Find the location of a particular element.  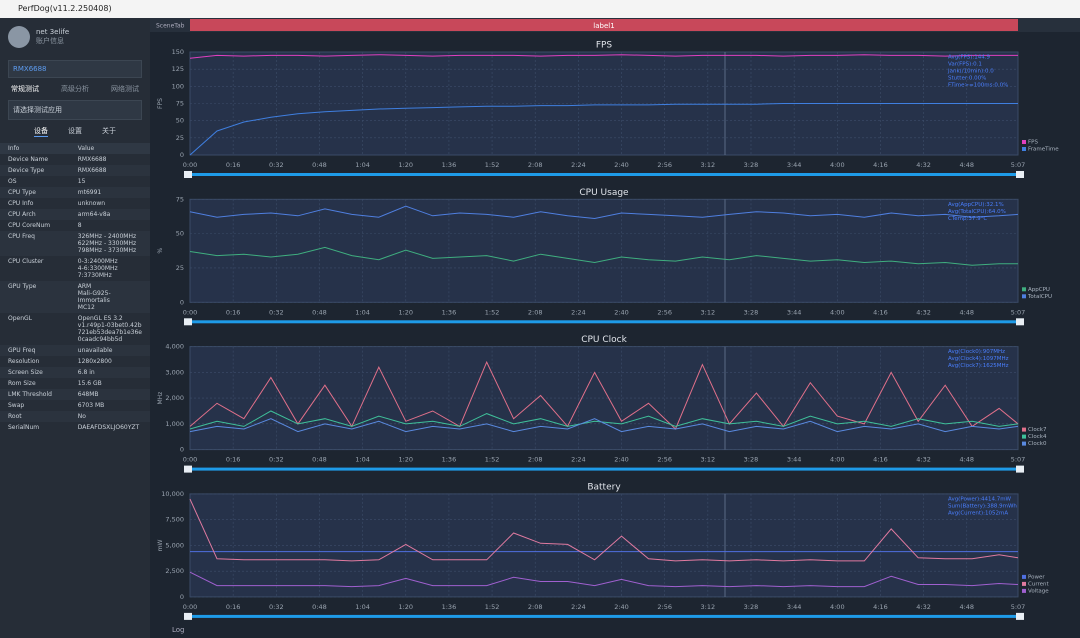

info-key: OpenGL is located at coordinates (20, 318).